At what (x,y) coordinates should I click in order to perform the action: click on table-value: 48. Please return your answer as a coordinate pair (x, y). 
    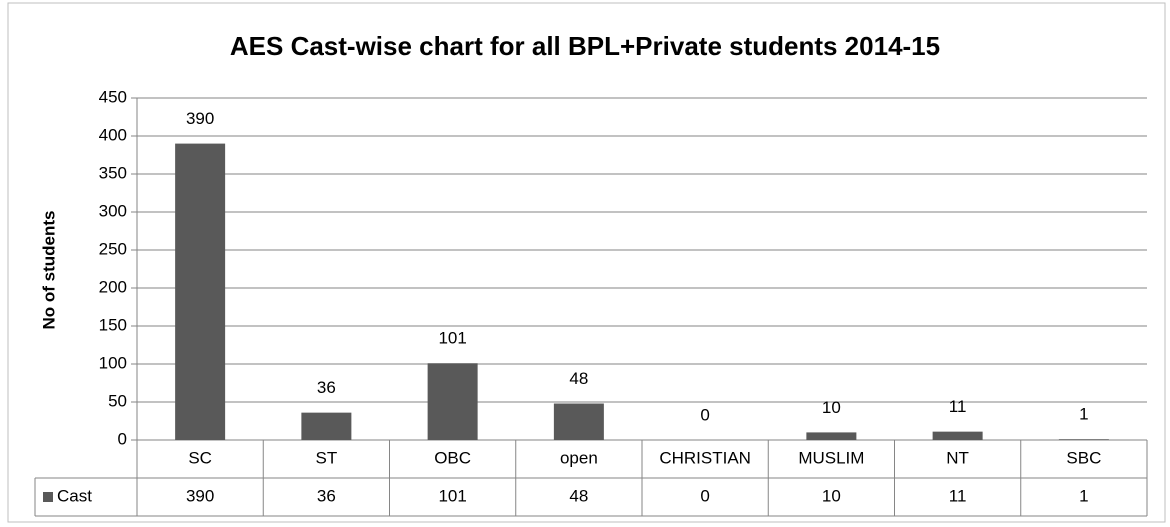
    Looking at the image, I should click on (578, 495).